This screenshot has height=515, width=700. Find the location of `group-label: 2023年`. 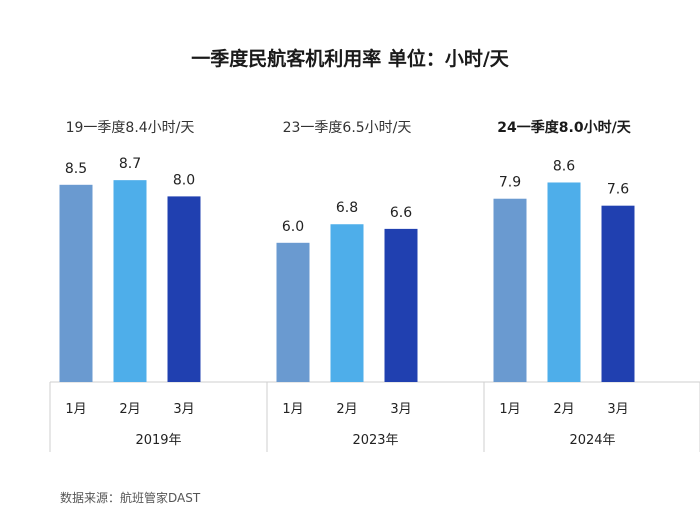

group-label: 2023年 is located at coordinates (375, 440).